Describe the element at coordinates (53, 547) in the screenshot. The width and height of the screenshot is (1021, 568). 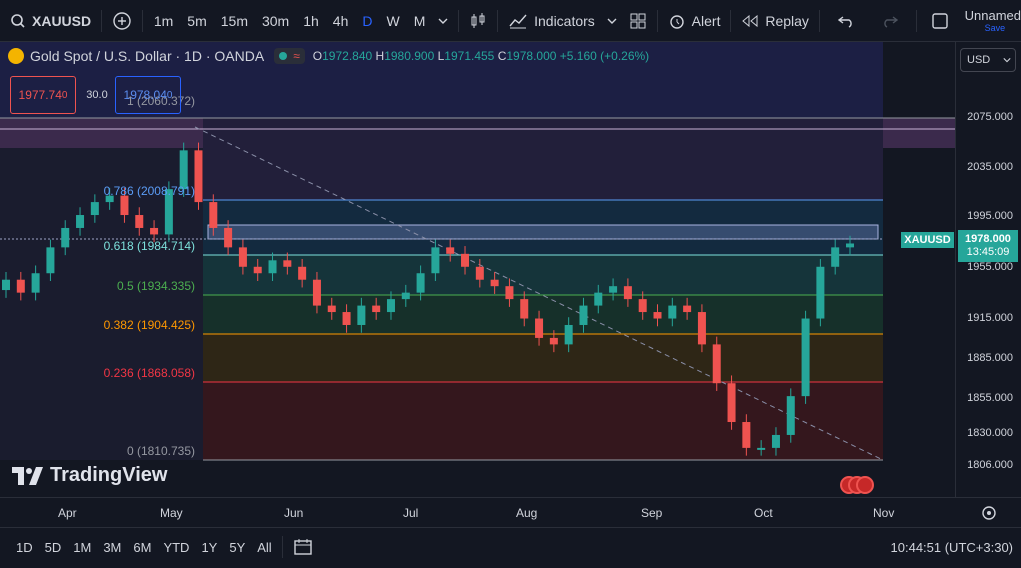
I see `range-5d: 5D` at that location.